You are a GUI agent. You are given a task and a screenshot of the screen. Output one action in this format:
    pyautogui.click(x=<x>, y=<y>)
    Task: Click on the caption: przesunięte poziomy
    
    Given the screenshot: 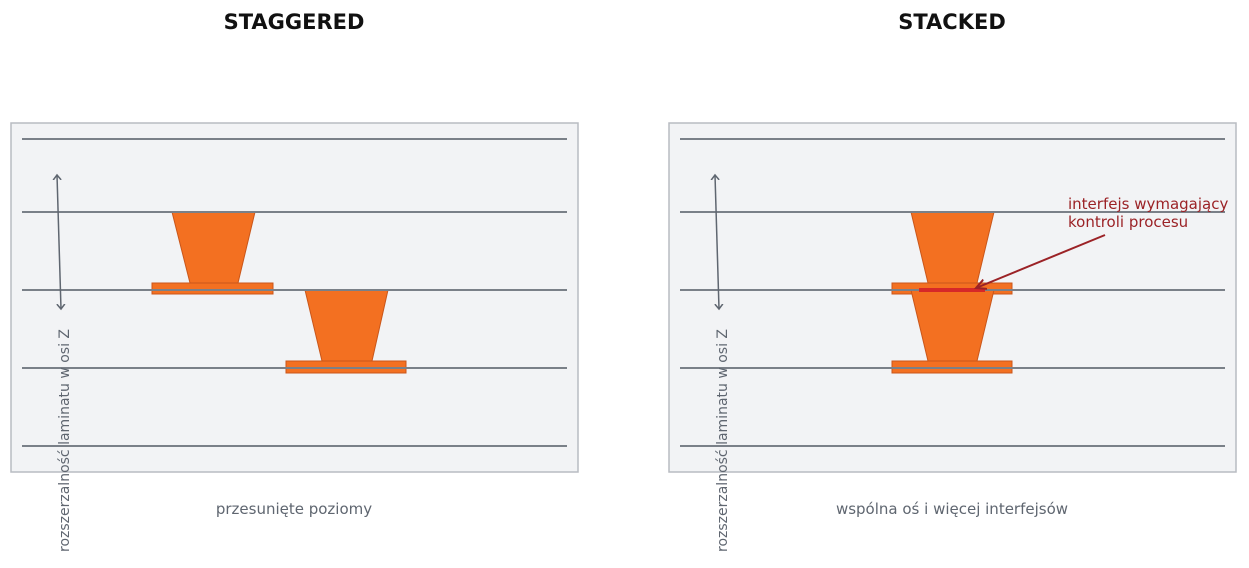 What is the action you would take?
    pyautogui.click(x=294, y=509)
    